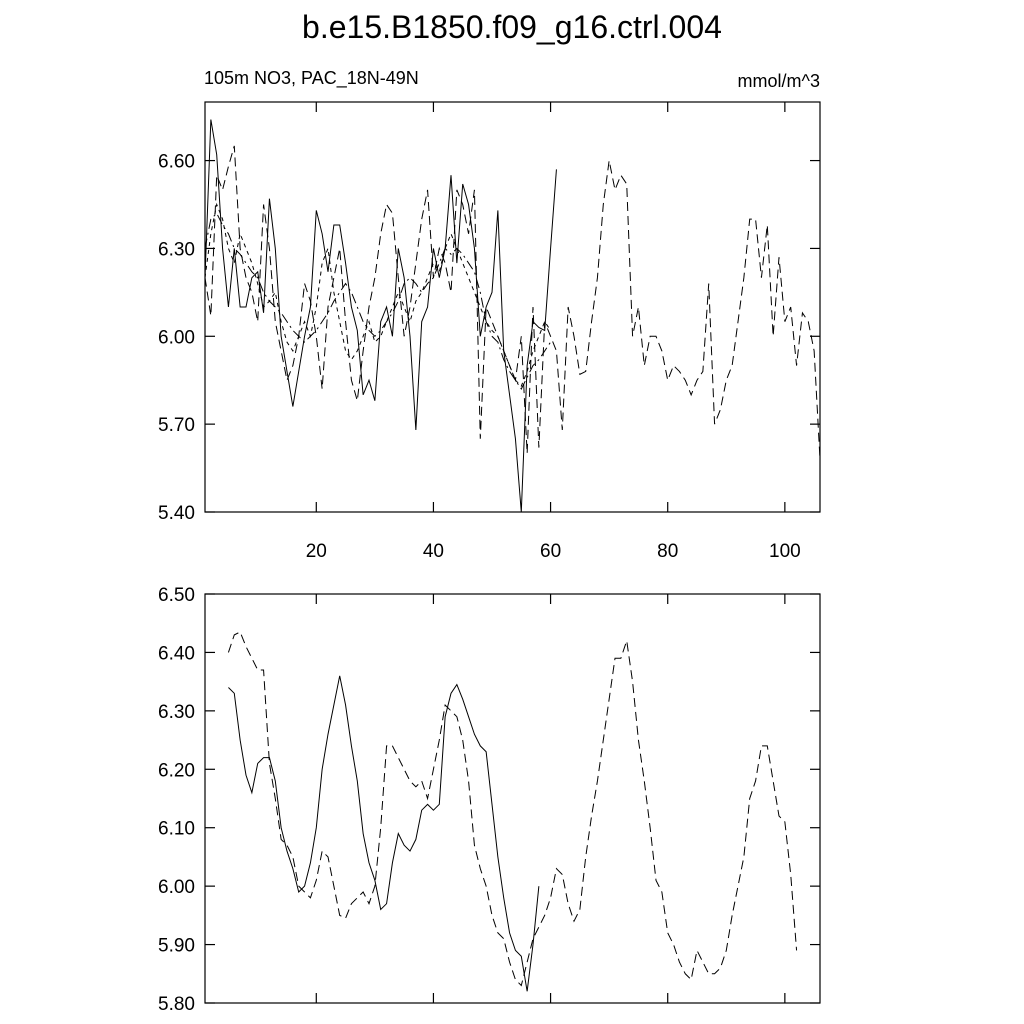 The height and width of the screenshot is (1024, 1024). Describe the element at coordinates (550, 551) in the screenshot. I see `x-tick-label: 60` at that location.